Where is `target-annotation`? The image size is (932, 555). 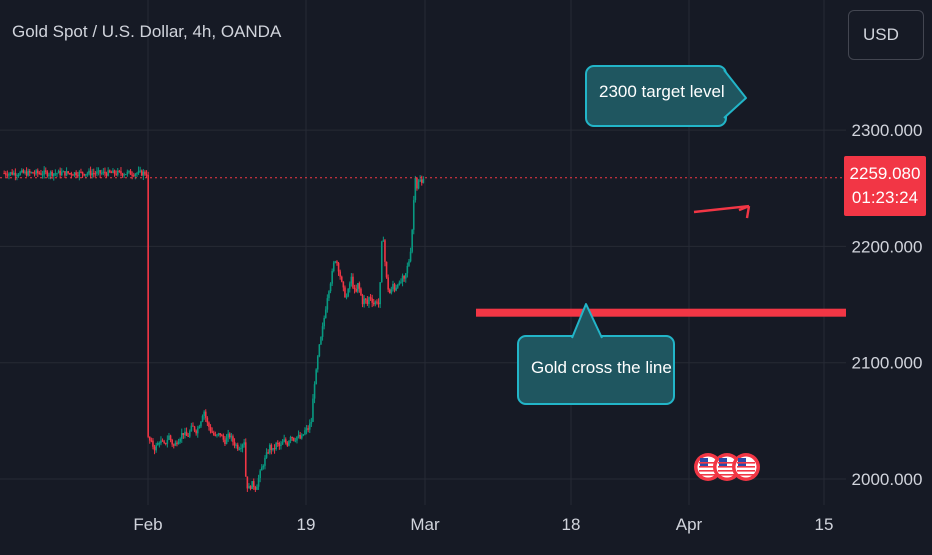
target-annotation is located at coordinates (666, 96).